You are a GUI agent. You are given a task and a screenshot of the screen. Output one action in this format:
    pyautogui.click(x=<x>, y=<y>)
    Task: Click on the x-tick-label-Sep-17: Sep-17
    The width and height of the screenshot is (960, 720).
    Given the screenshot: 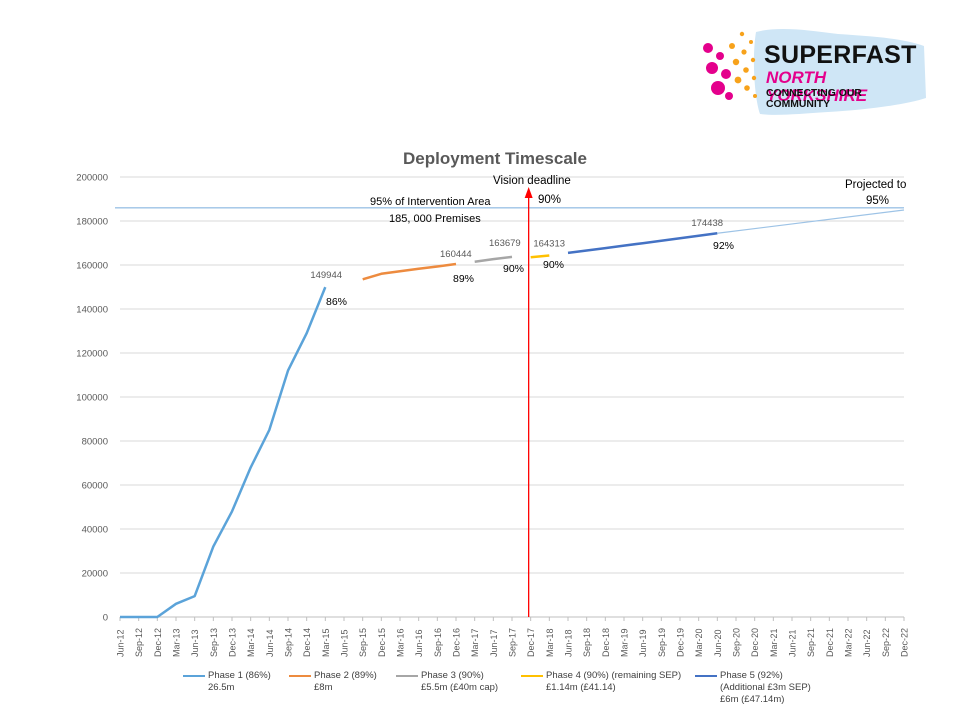 What is the action you would take?
    pyautogui.click(x=513, y=642)
    